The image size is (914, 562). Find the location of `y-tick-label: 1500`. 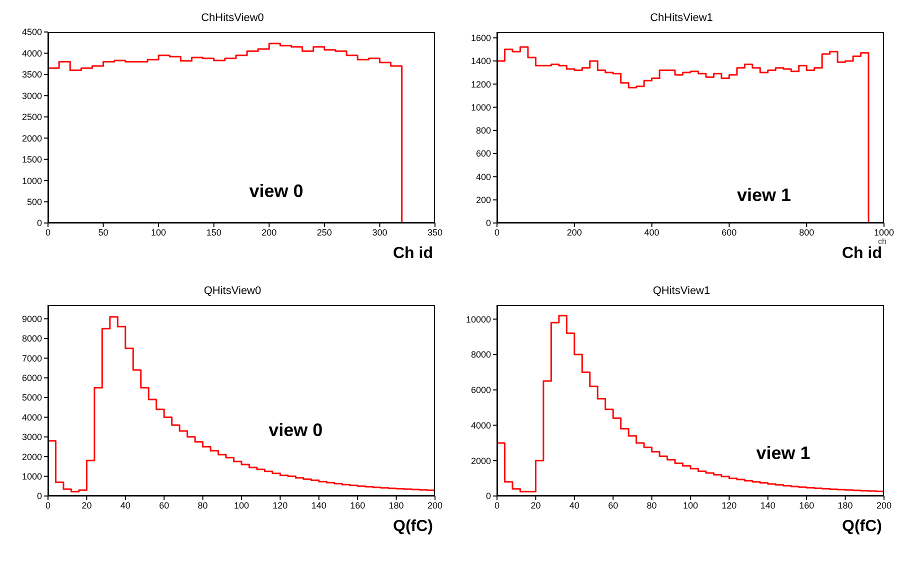

y-tick-label: 1500 is located at coordinates (32, 159).